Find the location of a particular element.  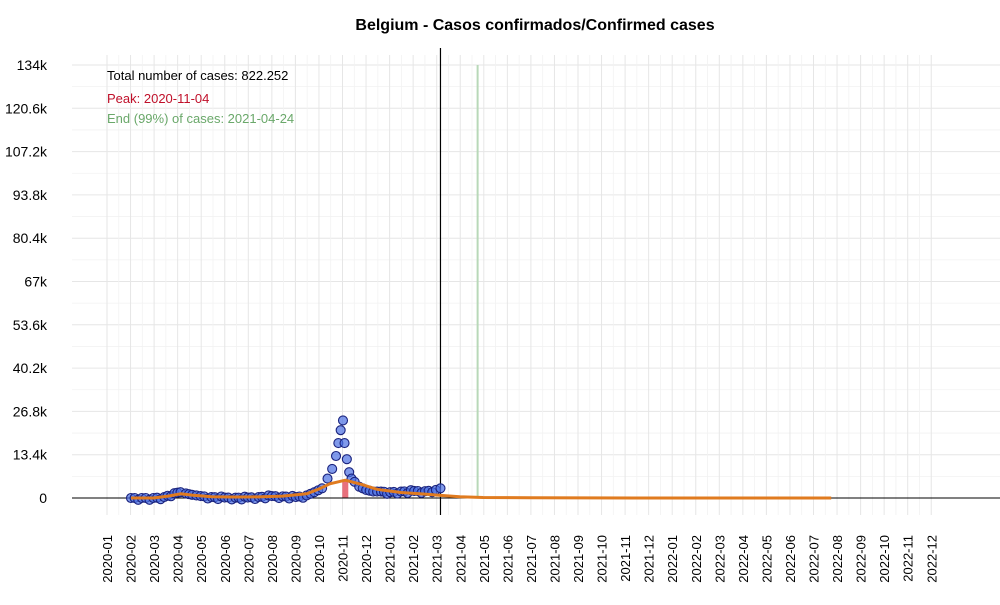

y-tick-label: 13.4k is located at coordinates (30, 455).